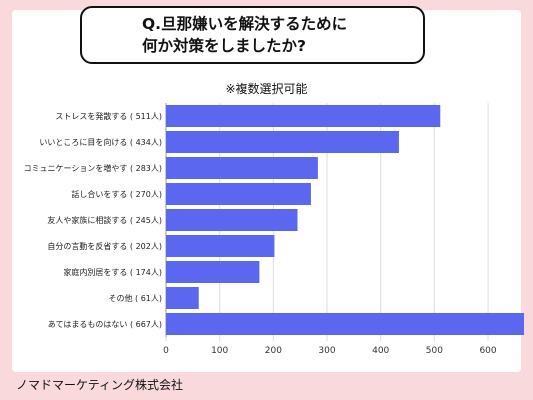 This screenshot has width=533, height=400. I want to click on title-line-2: 何か対策をしましたか?, so click(224, 46).